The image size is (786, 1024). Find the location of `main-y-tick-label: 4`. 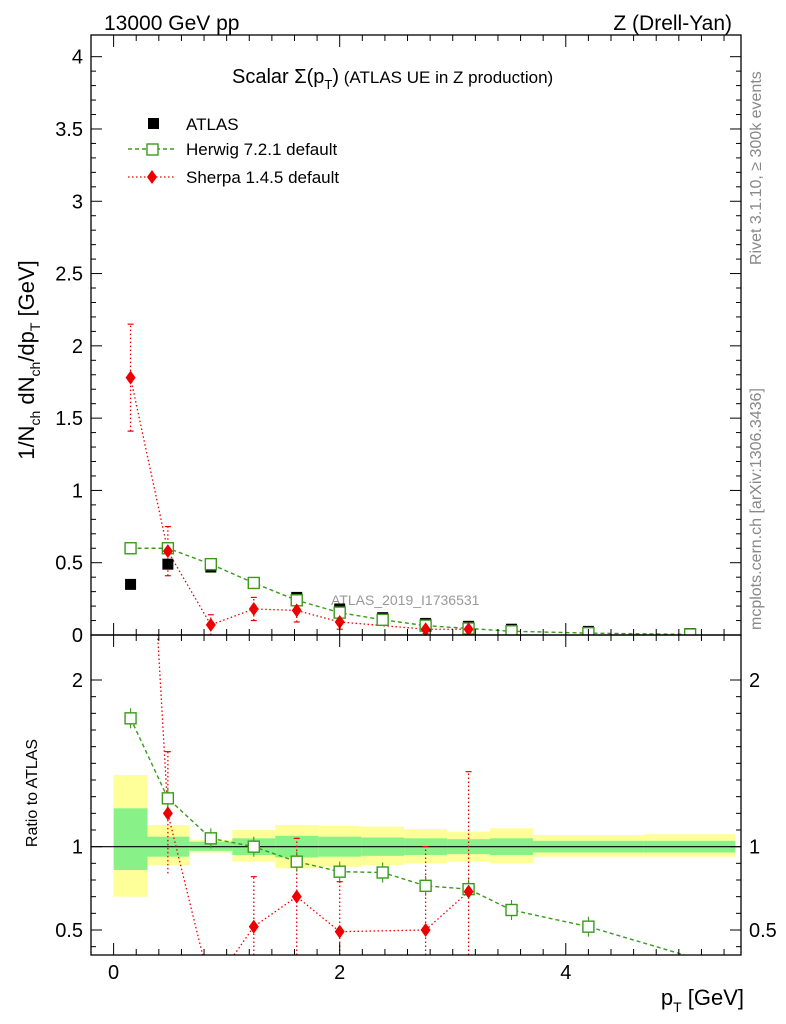

main-y-tick-label: 4 is located at coordinates (77, 58).